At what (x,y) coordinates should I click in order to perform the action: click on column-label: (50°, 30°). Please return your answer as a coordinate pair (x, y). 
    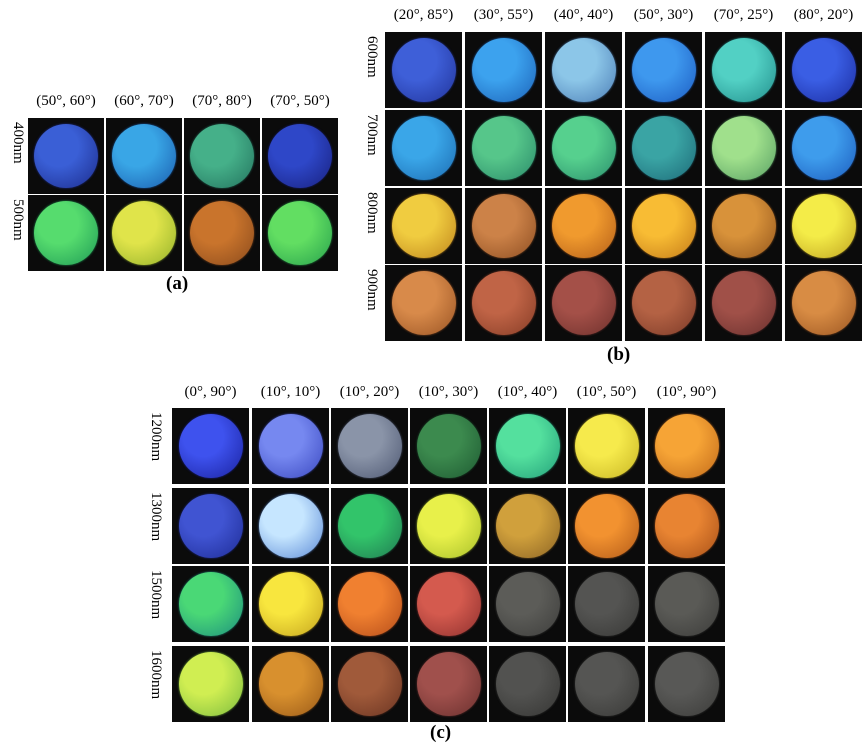
    Looking at the image, I should click on (663, 15).